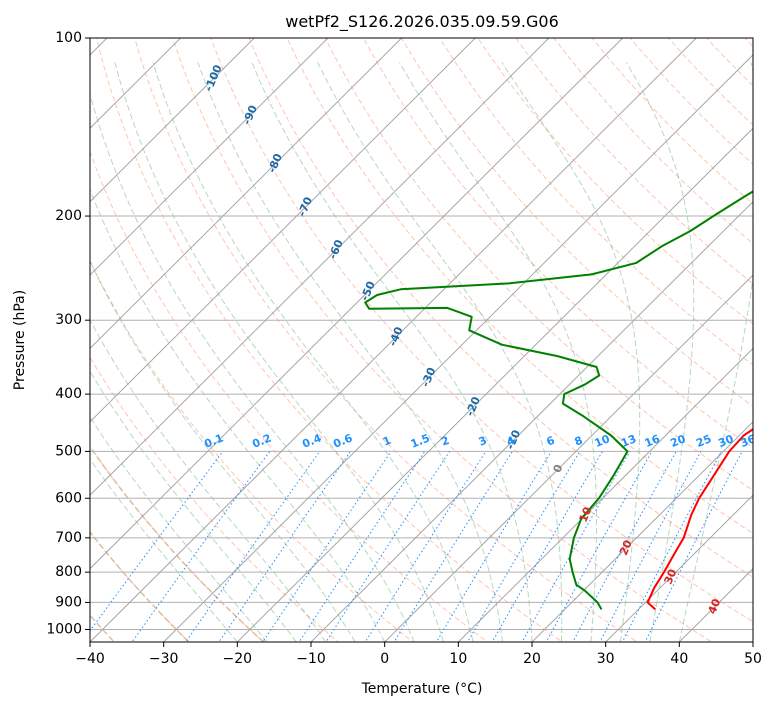  What do you see at coordinates (68, 216) in the screenshot?
I see `y-tick-label: 200` at bounding box center [68, 216].